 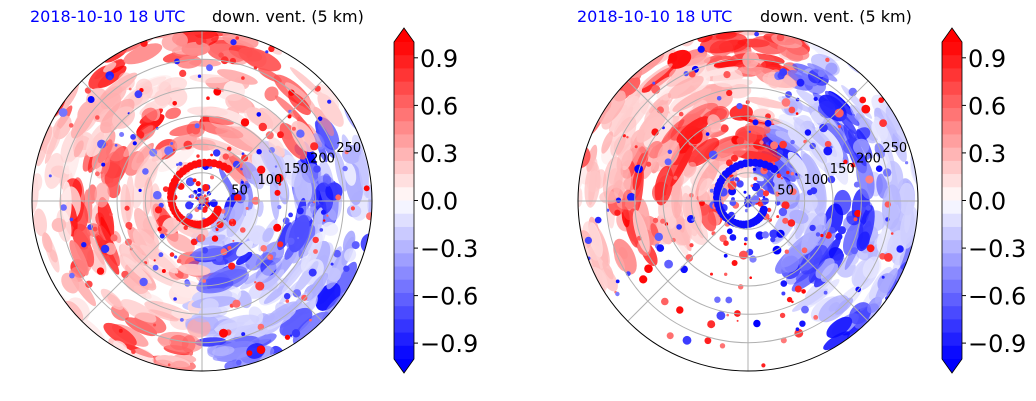 I want to click on colorbar-tick-label: −0.3, so click(x=449, y=249).